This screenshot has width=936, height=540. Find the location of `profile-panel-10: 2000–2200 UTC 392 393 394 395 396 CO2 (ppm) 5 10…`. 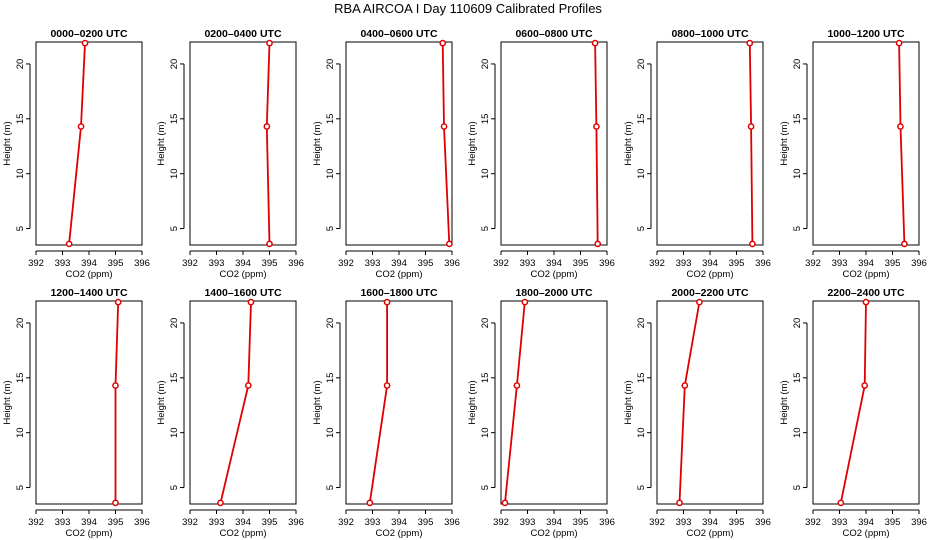

profile-panel-10: 2000–2200 UTC 392 393 394 395 396 CO2 (ppm) 5 10… is located at coordinates (697, 413).